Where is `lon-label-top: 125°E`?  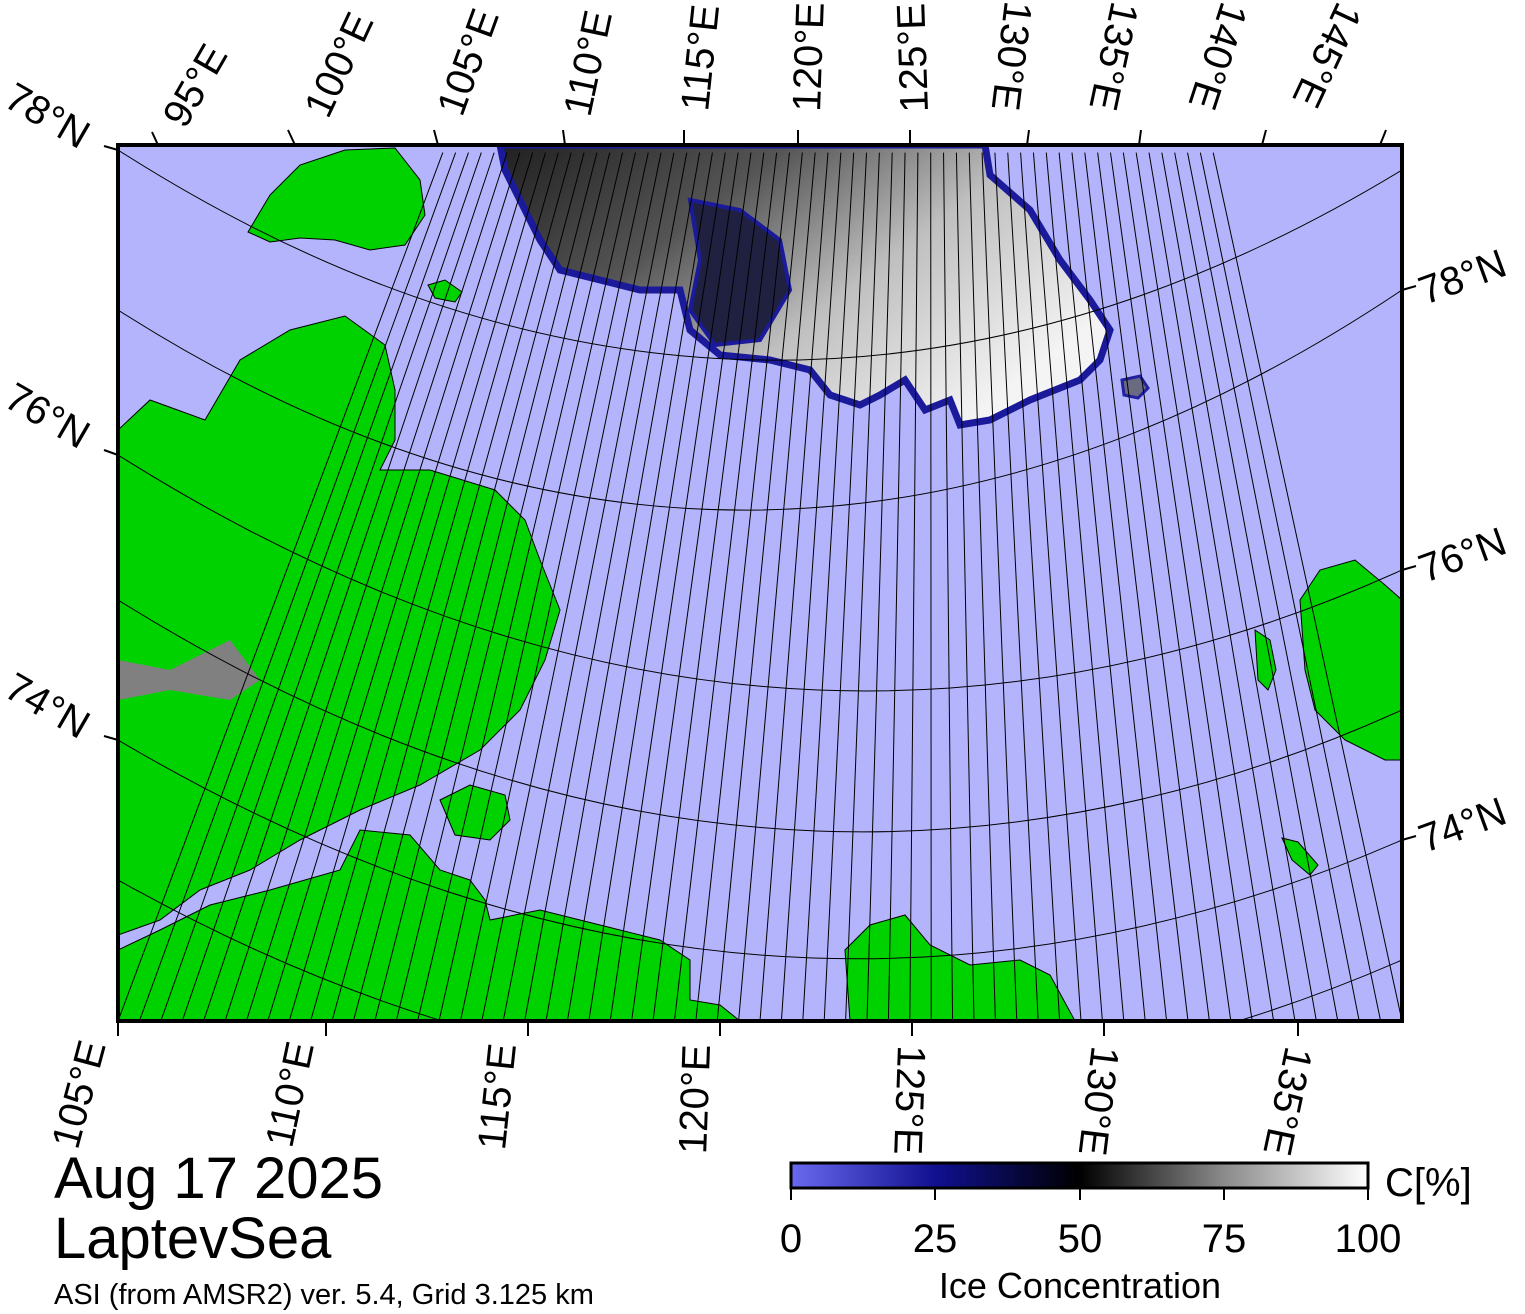
lon-label-top: 125°E is located at coordinates (913, 57).